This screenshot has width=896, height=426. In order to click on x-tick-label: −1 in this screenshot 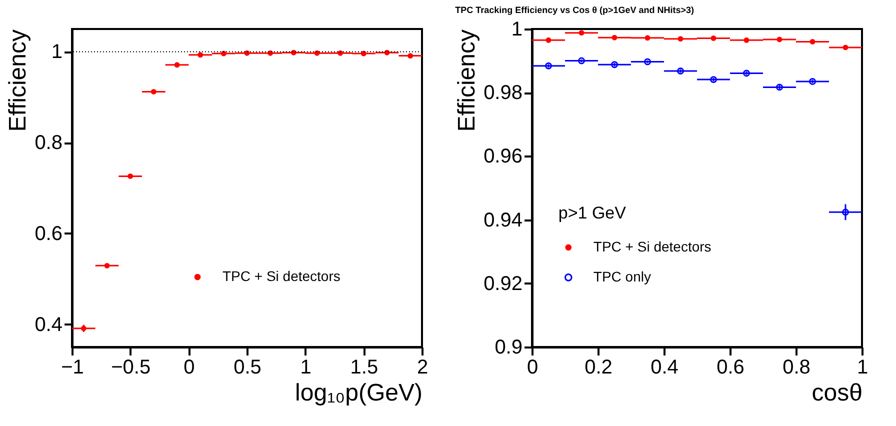, I will do `click(72, 367)`.